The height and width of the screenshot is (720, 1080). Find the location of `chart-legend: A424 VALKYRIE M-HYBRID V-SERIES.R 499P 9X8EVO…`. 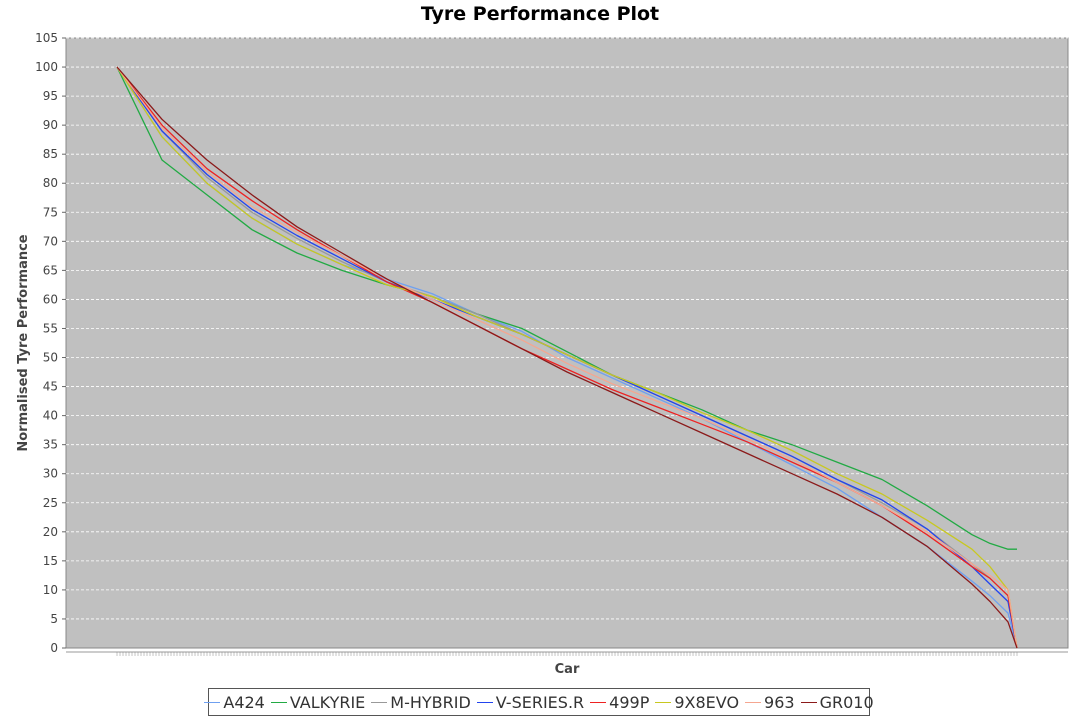

chart-legend: A424 VALKYRIE M-HYBRID V-SERIES.R 499P 9X8EVO… is located at coordinates (539, 702).